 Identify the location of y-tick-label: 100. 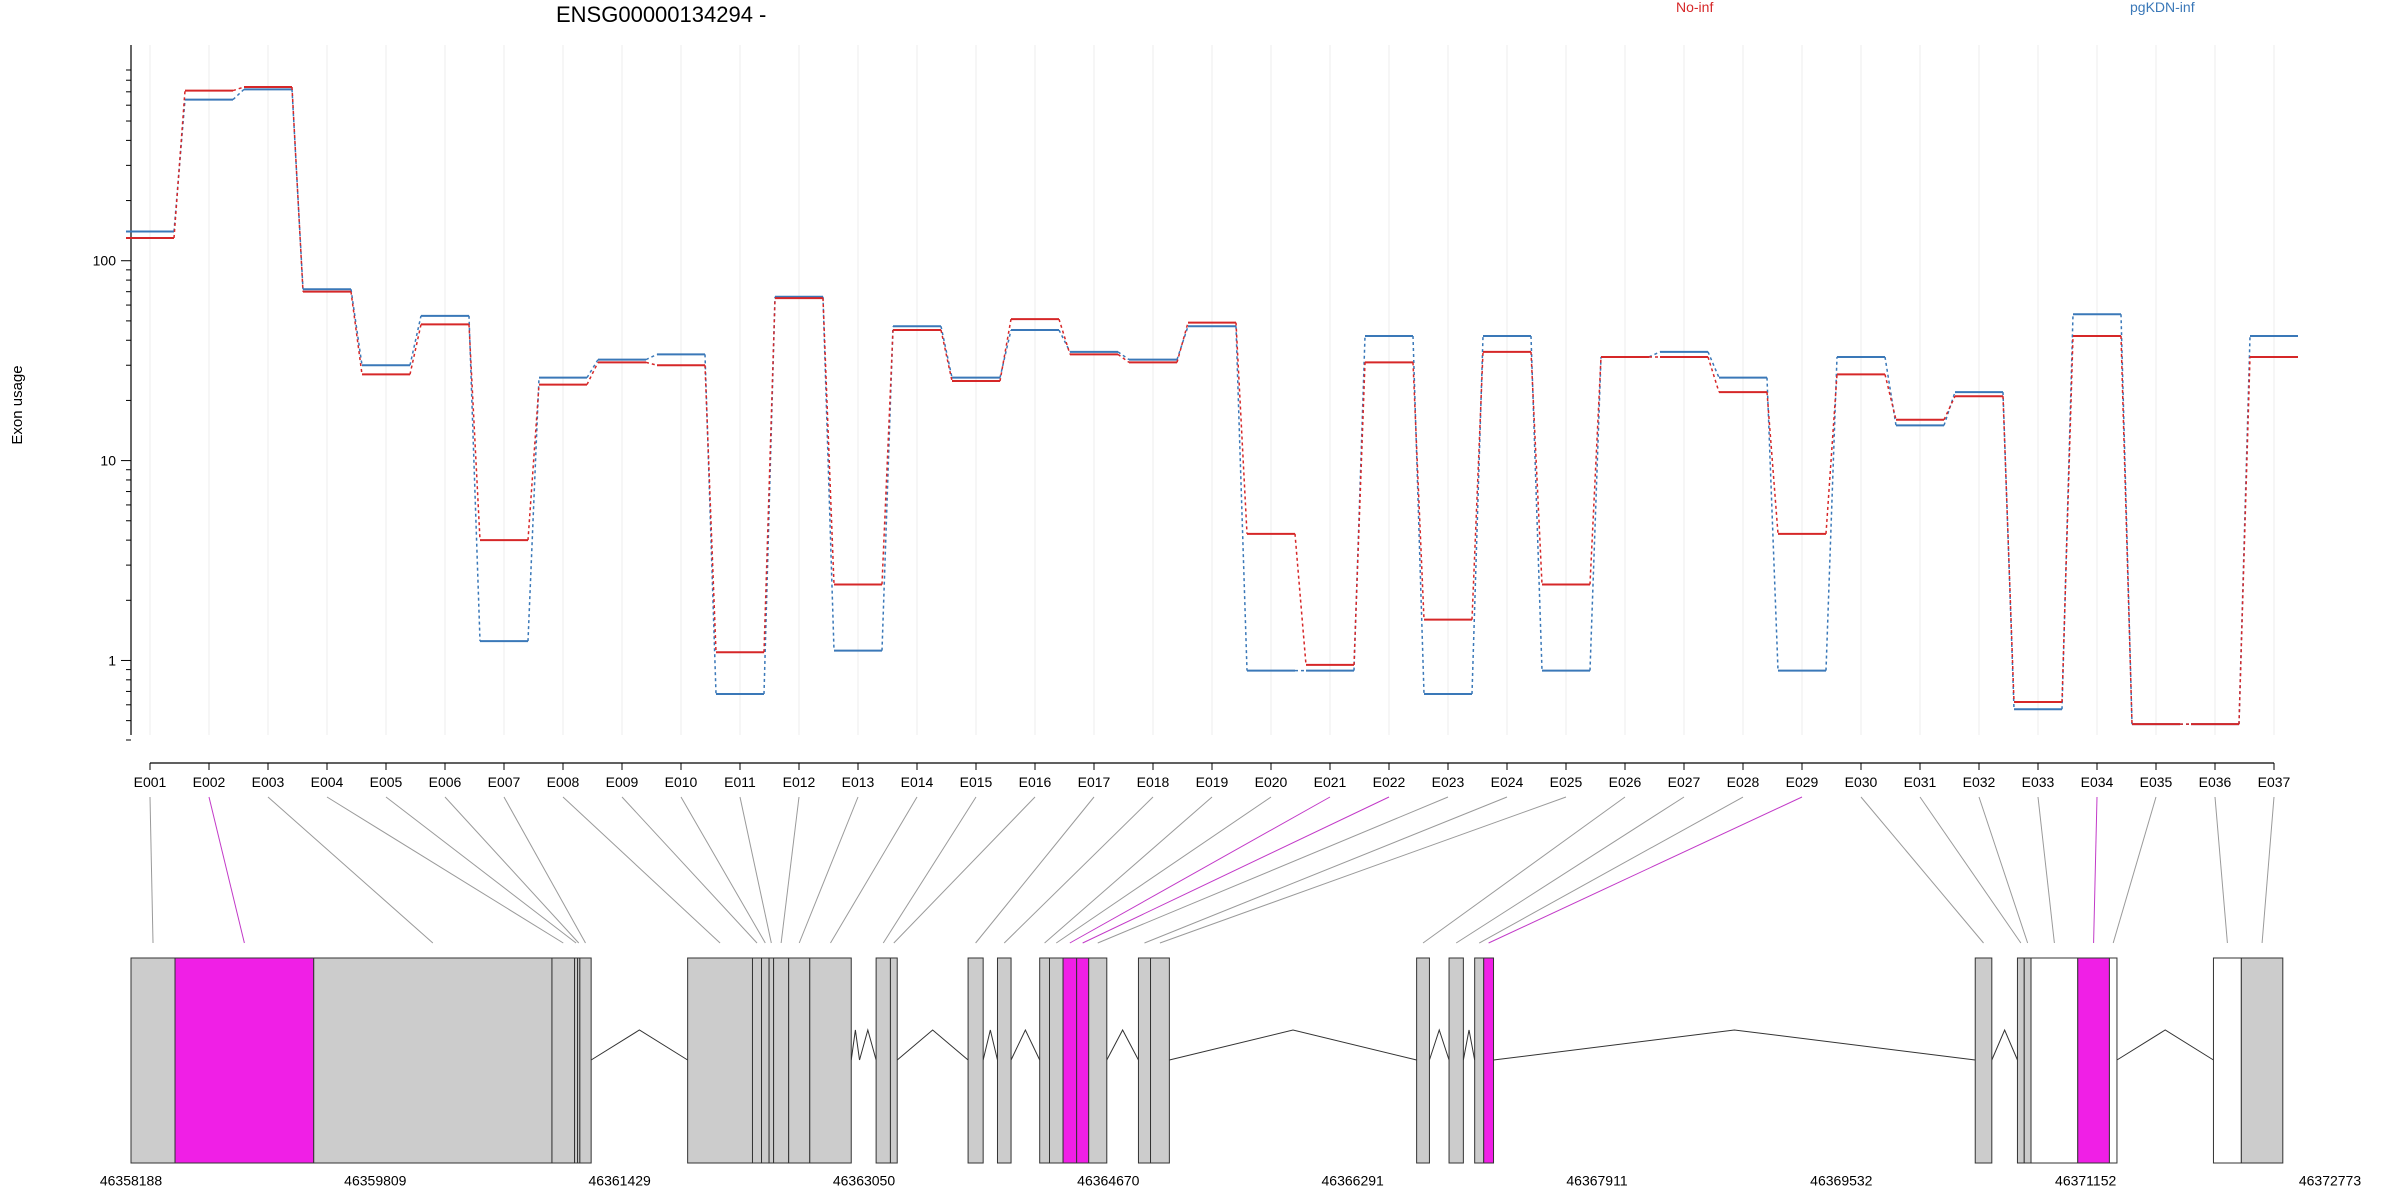
(105, 261).